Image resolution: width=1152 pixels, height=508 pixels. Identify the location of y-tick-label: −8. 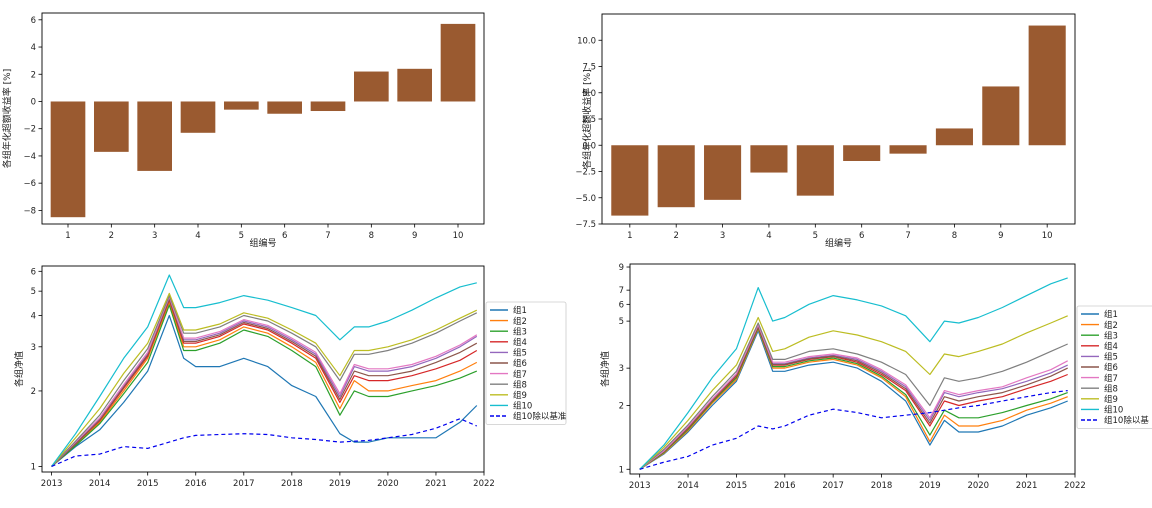
(29, 211).